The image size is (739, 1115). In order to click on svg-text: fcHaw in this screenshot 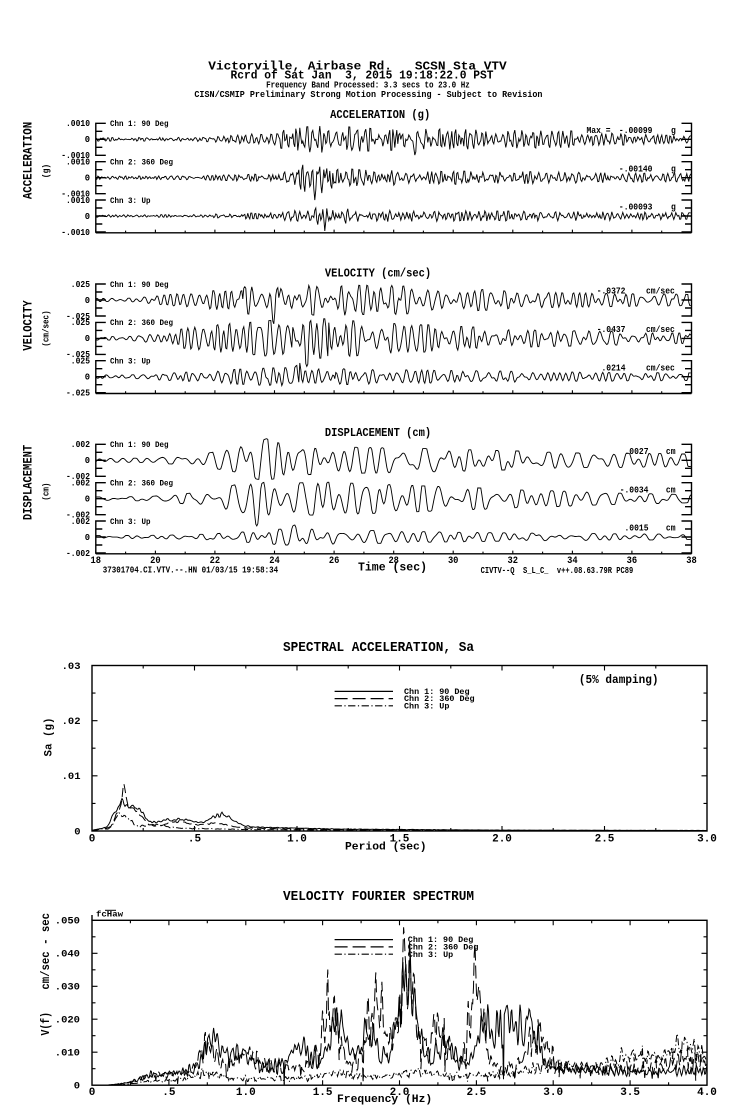, I will do `click(109, 915)`.